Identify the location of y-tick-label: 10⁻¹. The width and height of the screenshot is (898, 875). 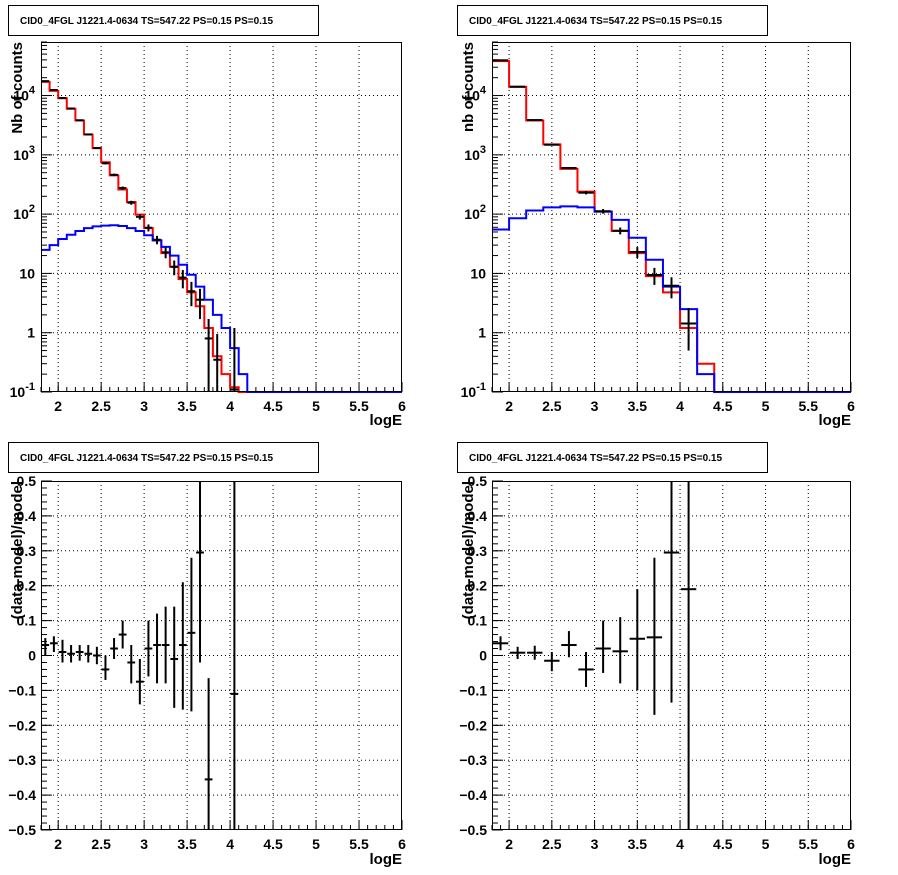
(22, 390).